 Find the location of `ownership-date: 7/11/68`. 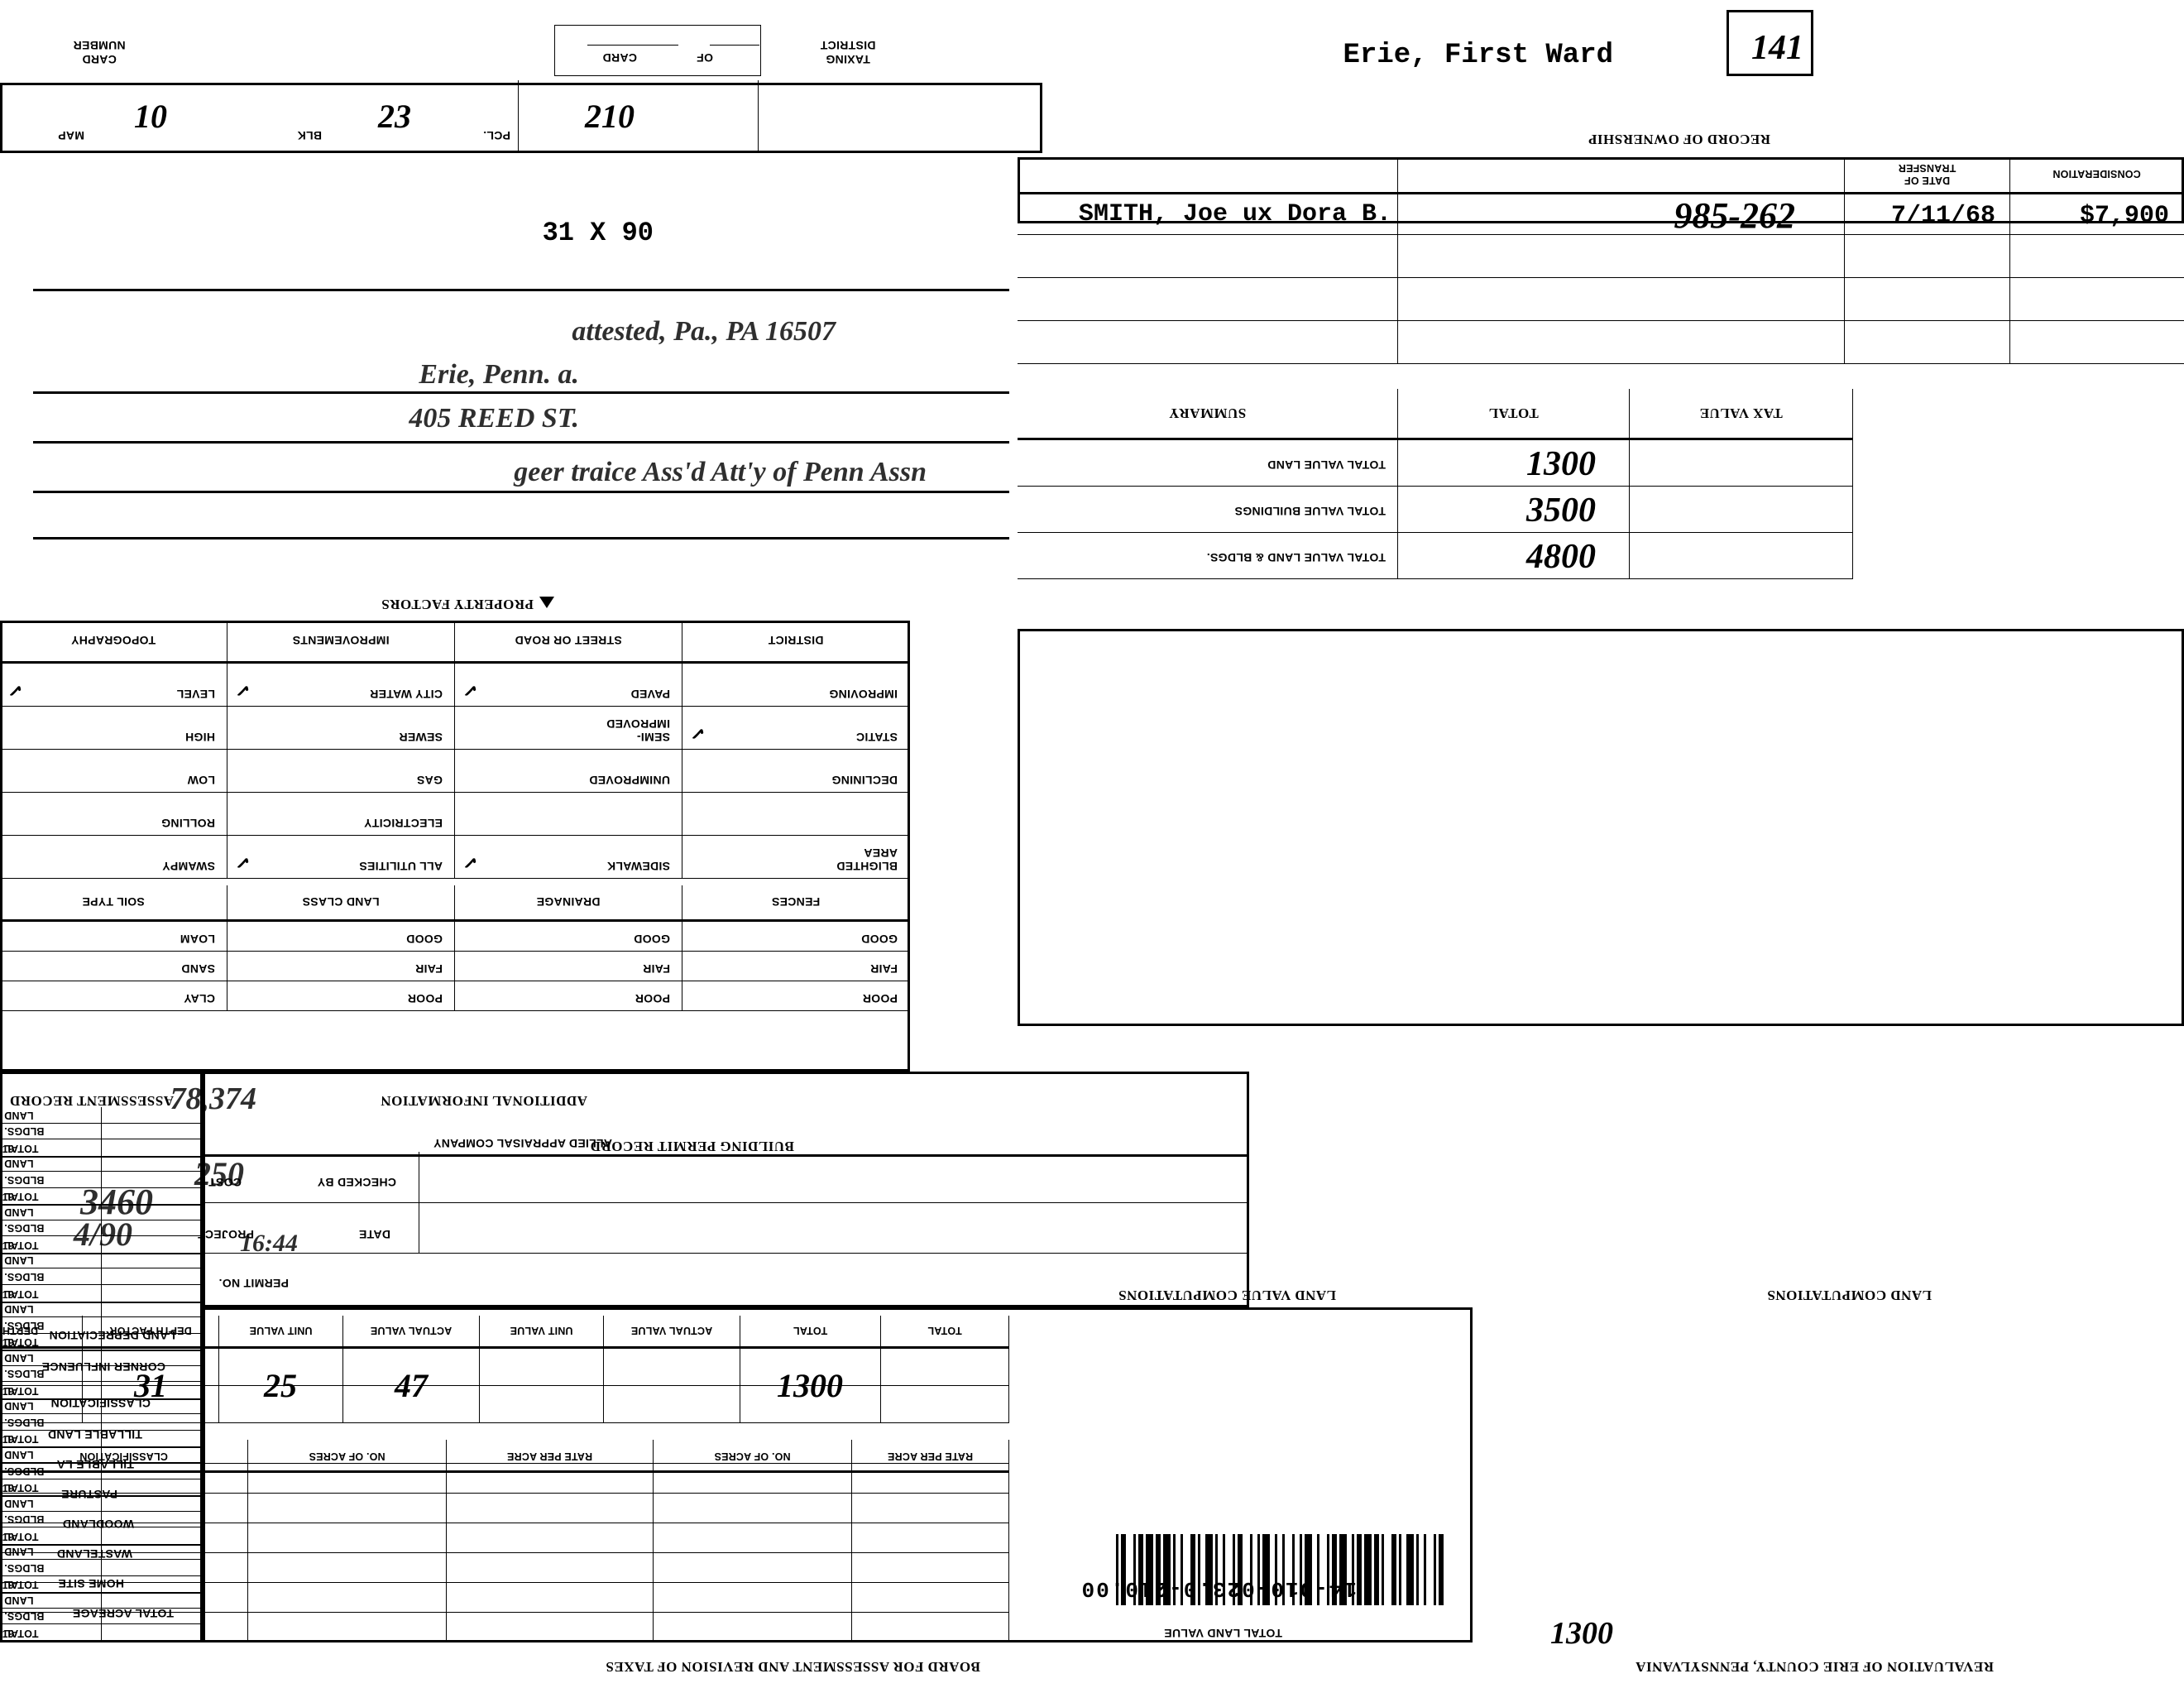

ownership-date: 7/11/68 is located at coordinates (1942, 216).